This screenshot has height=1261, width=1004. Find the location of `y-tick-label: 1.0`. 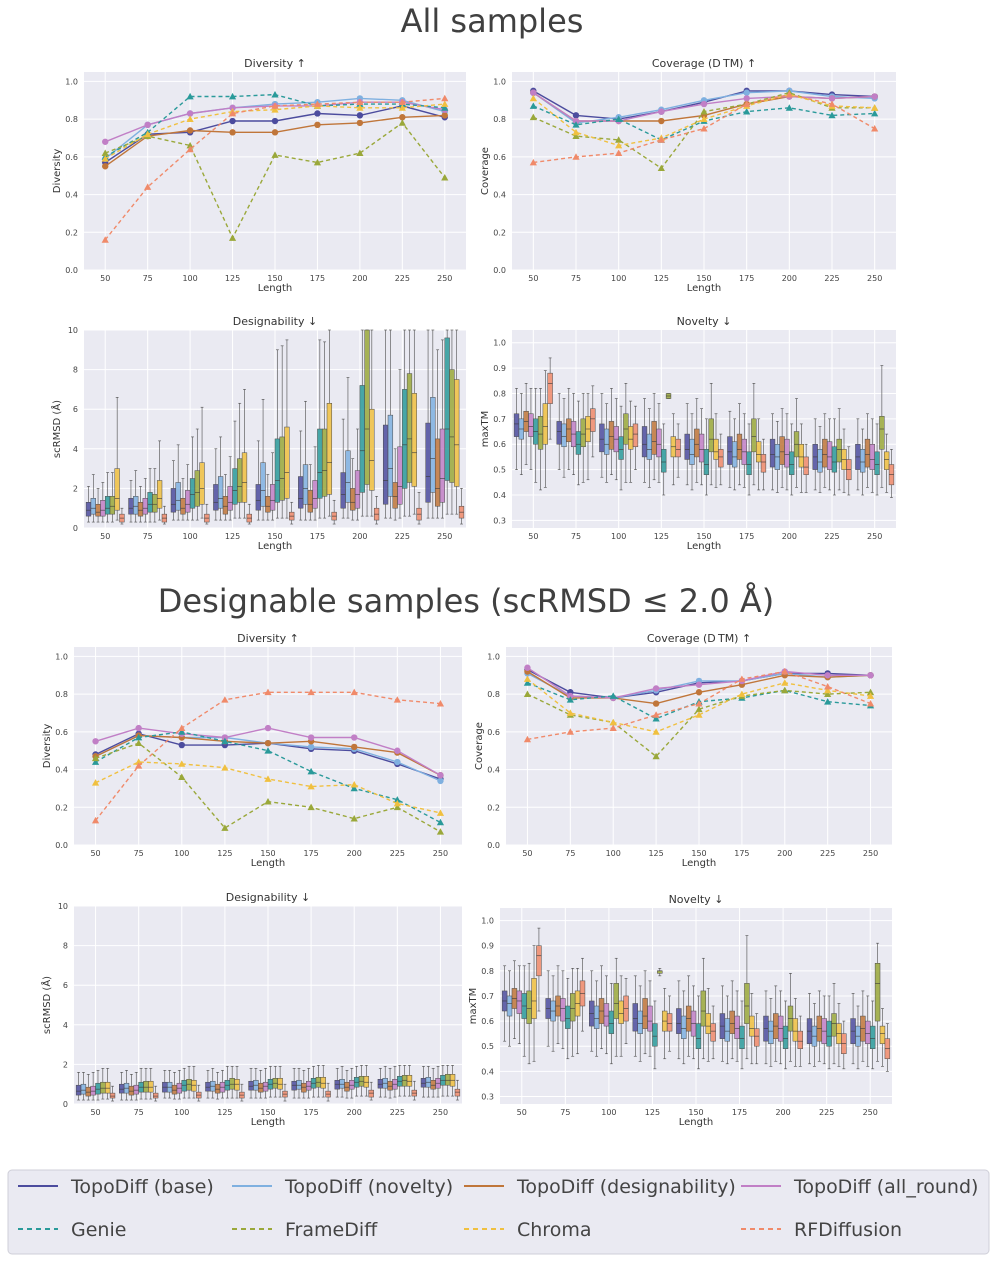

y-tick-label: 1.0 is located at coordinates (499, 343).